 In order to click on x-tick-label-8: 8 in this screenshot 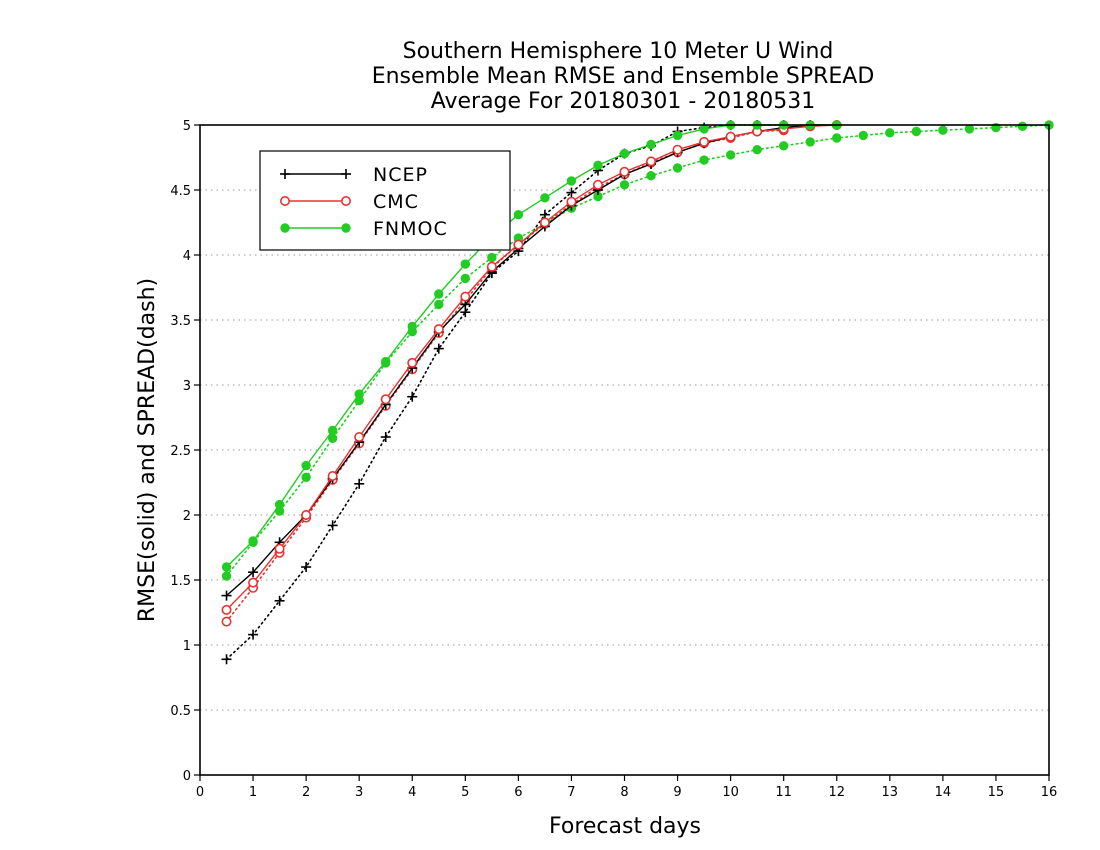, I will do `click(624, 792)`.